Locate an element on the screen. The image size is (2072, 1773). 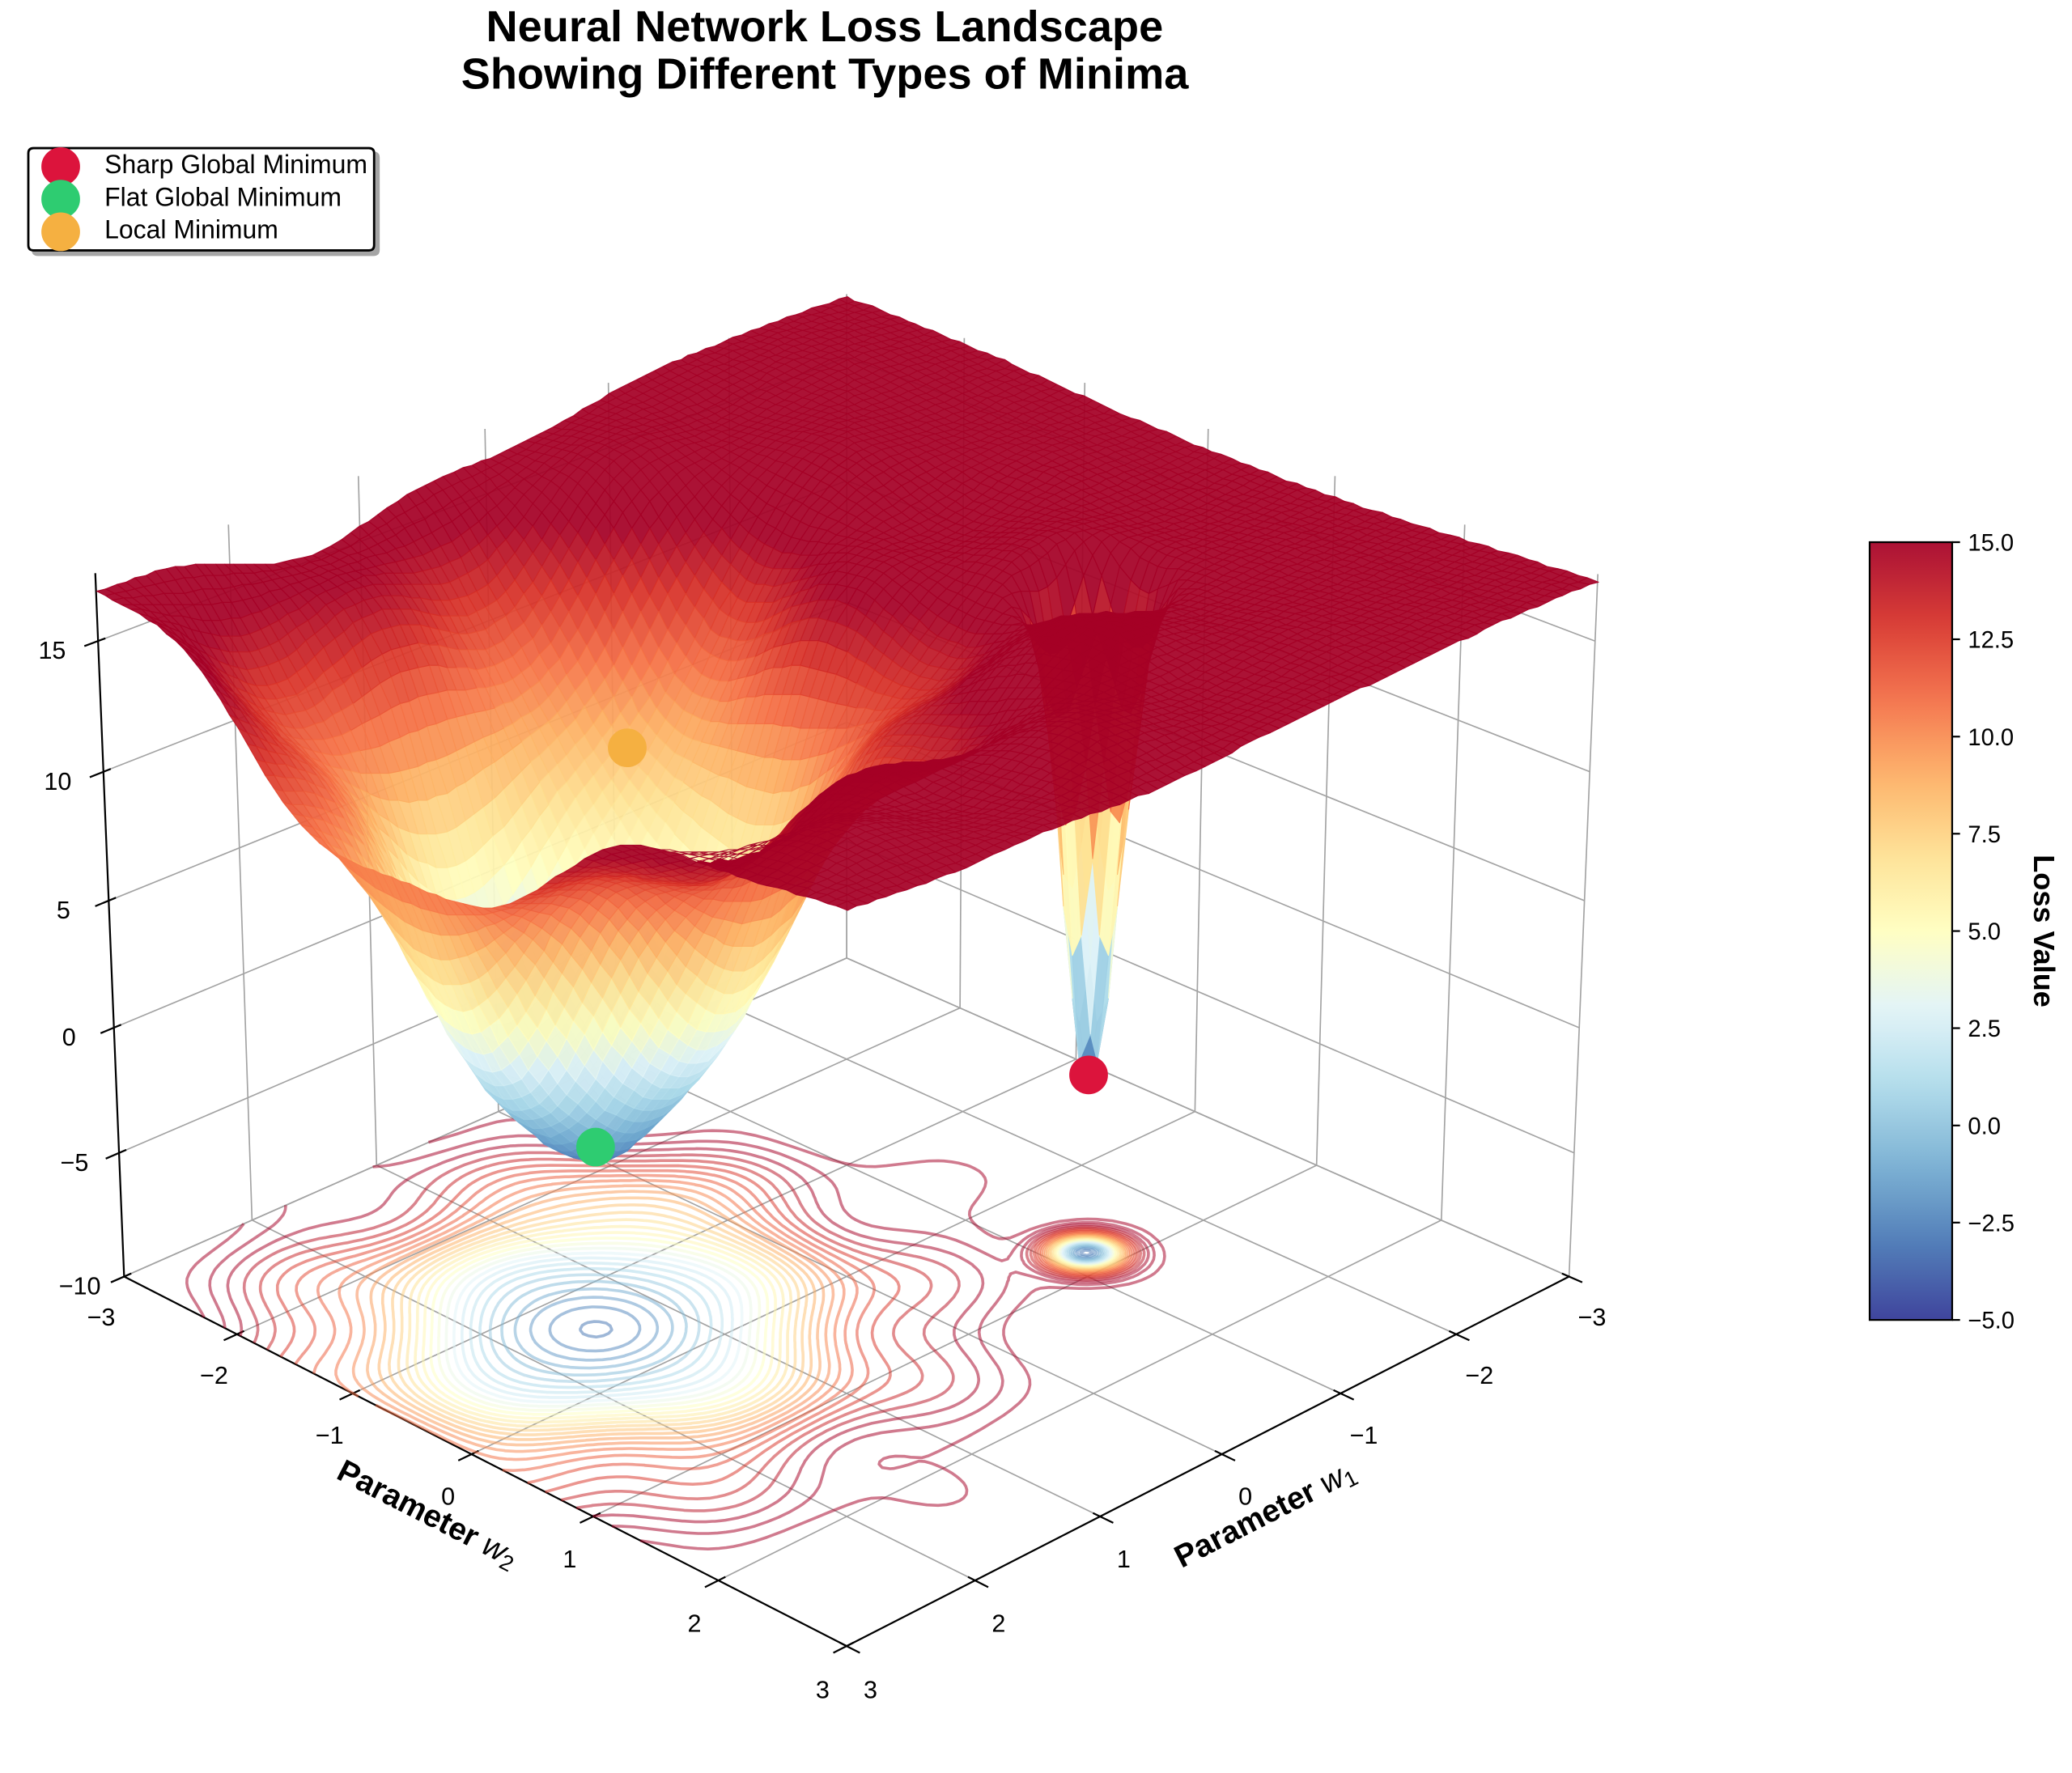
svg-text: 2.5 is located at coordinates (1984, 1029).